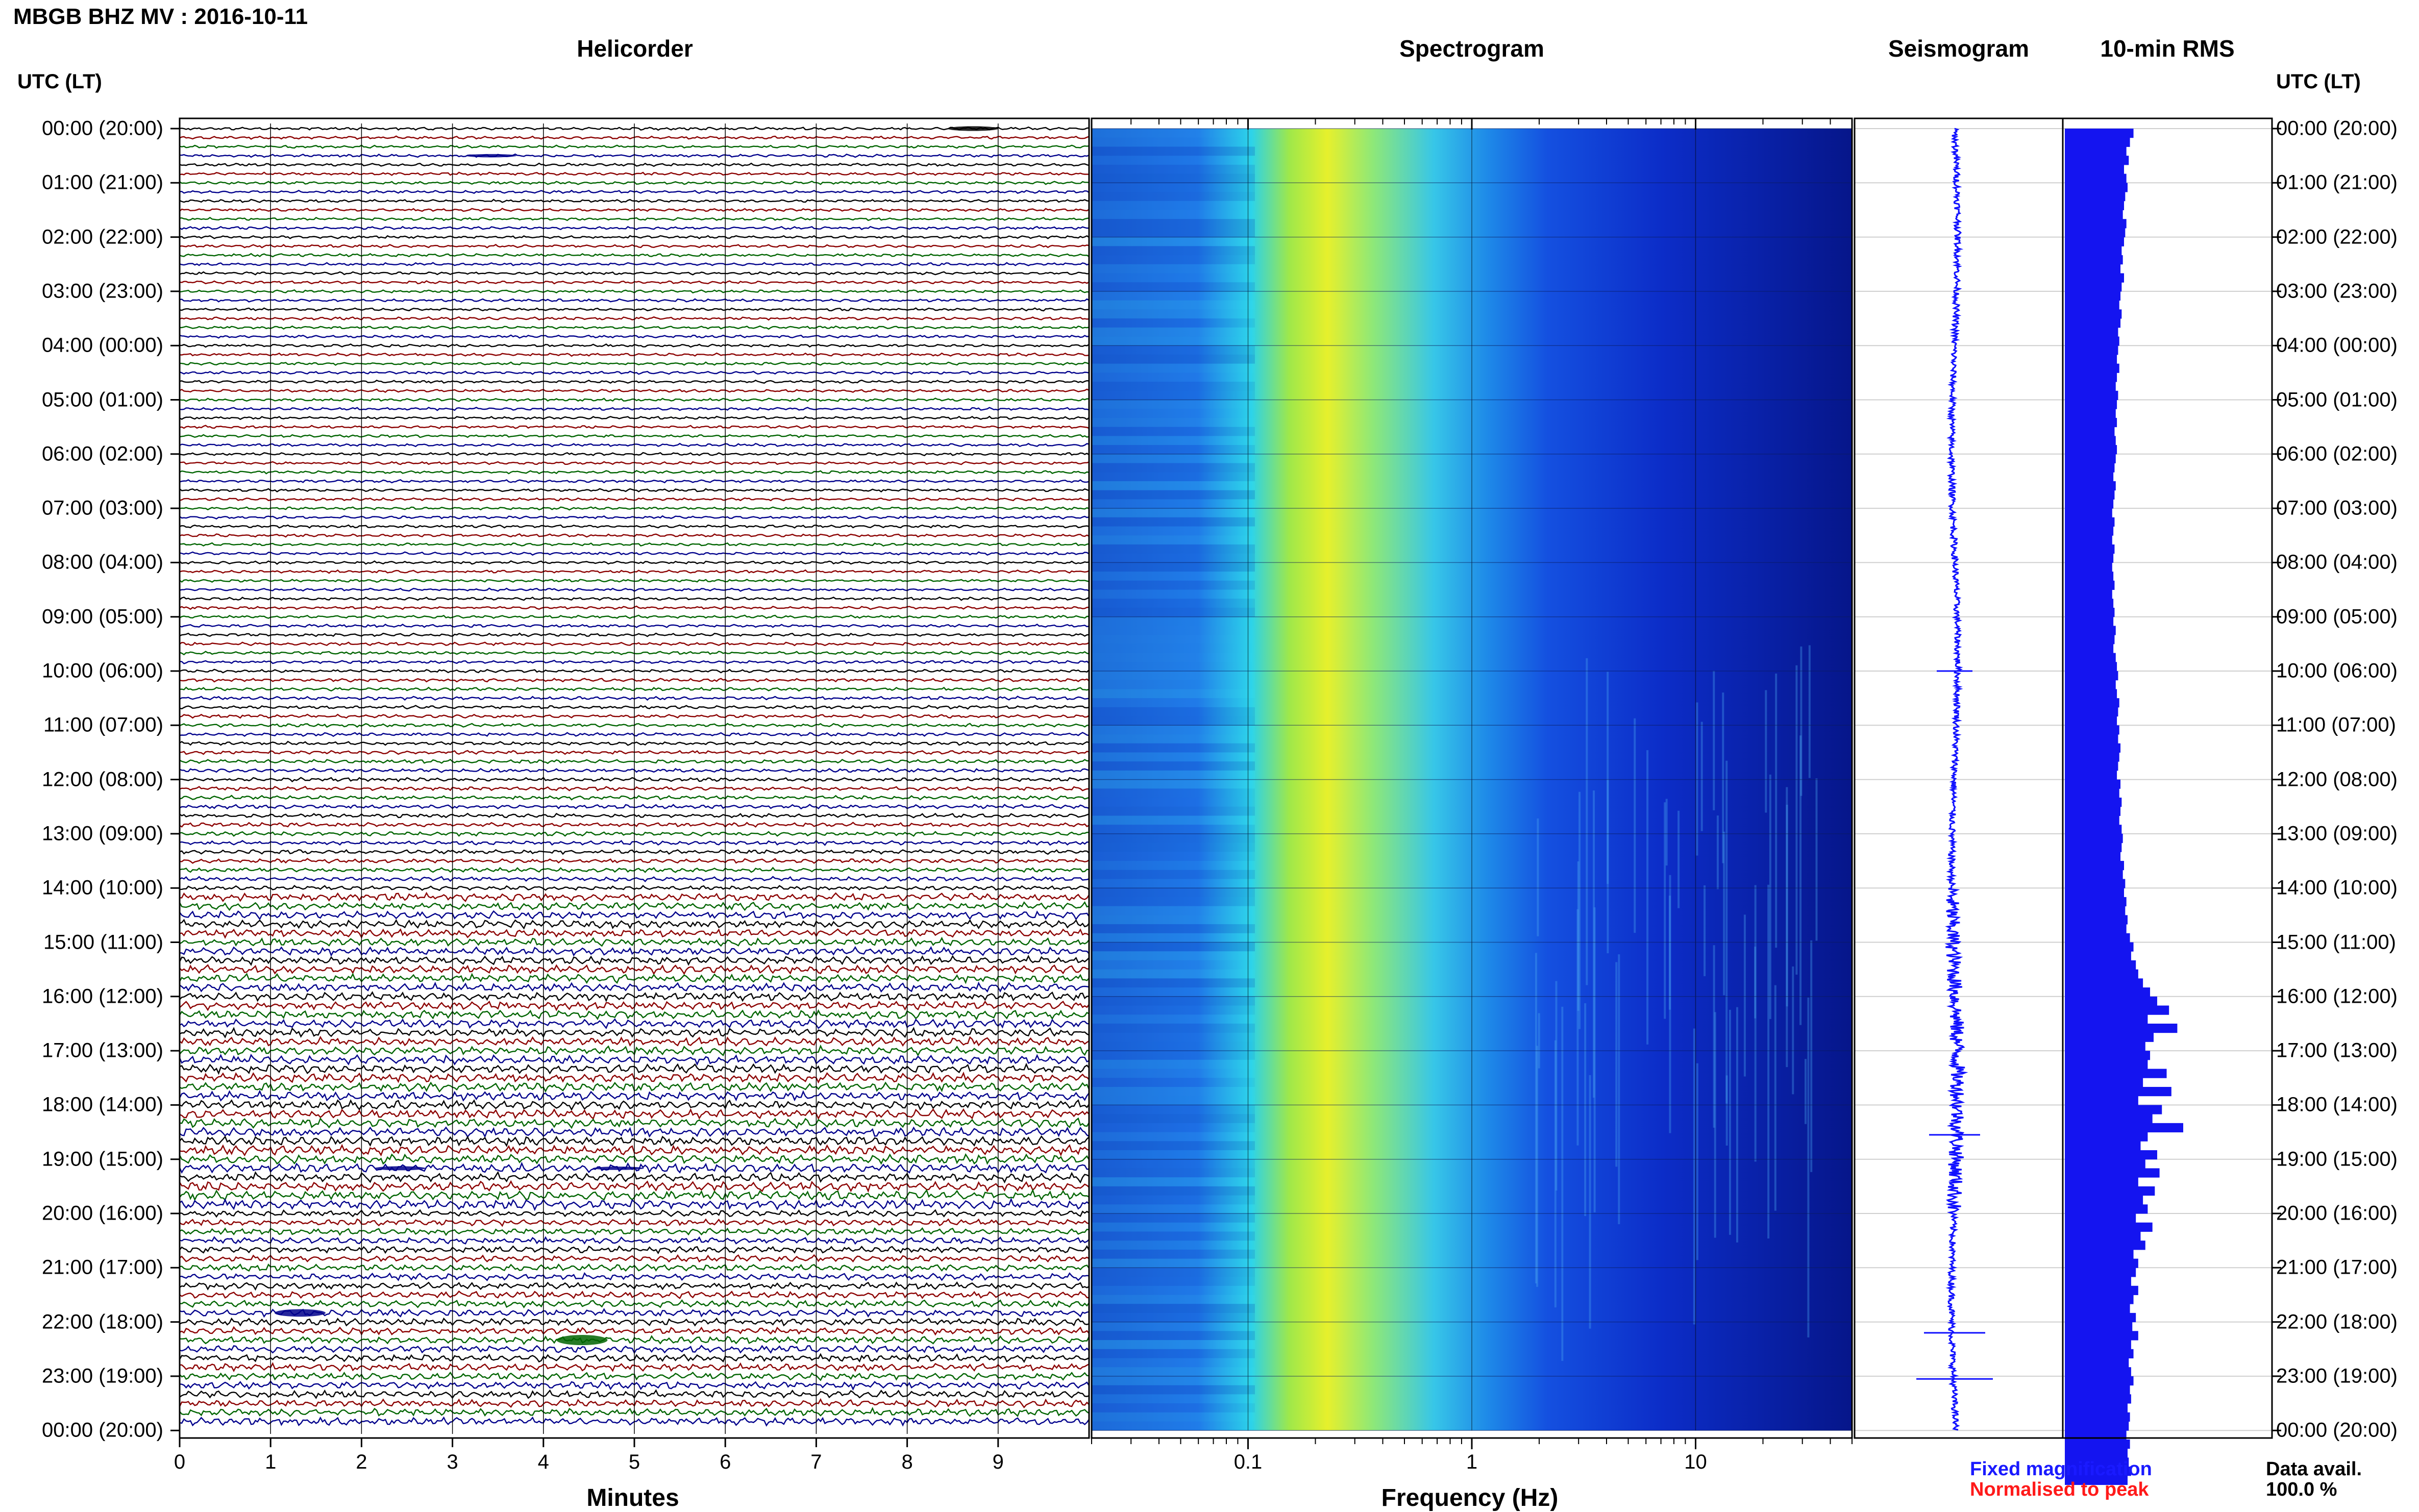 Image resolution: width=2419 pixels, height=1512 pixels. Describe the element at coordinates (102, 616) in the screenshot. I see `time-label-left: 09:00 (05:00)` at that location.